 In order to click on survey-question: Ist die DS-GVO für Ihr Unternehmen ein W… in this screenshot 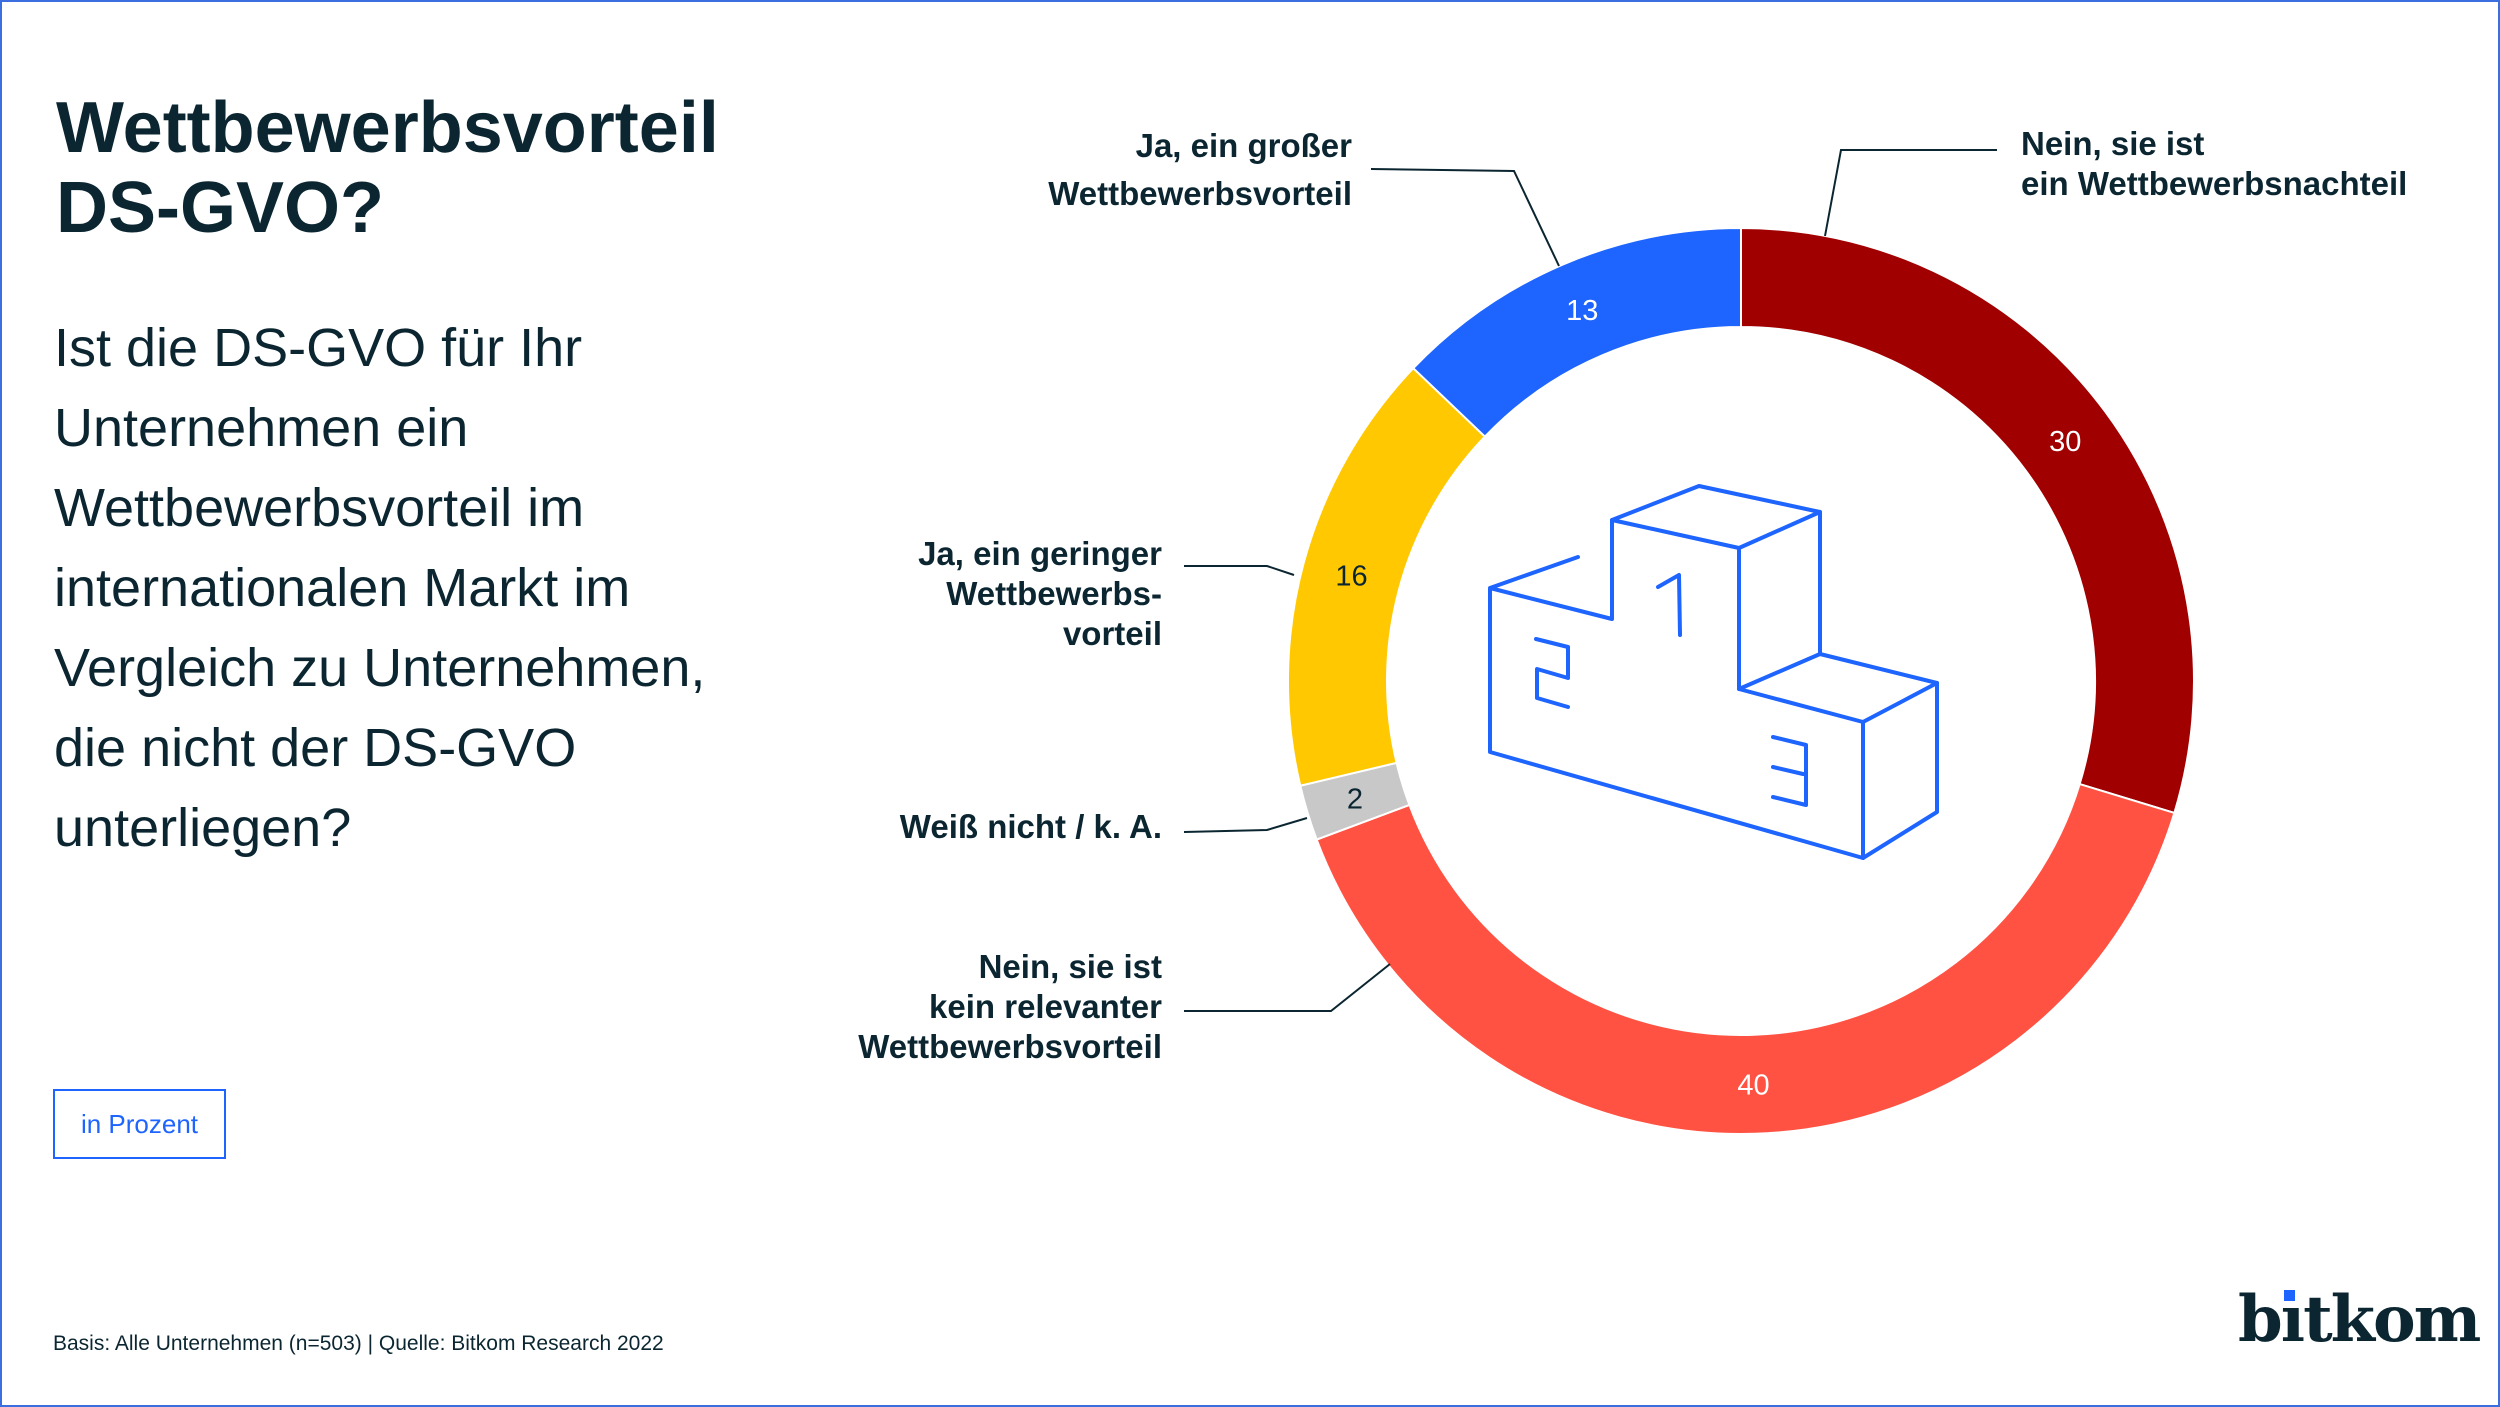, I will do `click(414, 588)`.